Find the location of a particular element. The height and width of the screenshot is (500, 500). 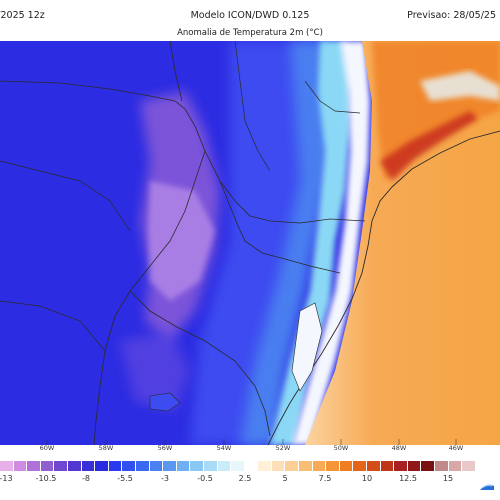

anomaly-colorbar is located at coordinates (238, 466).